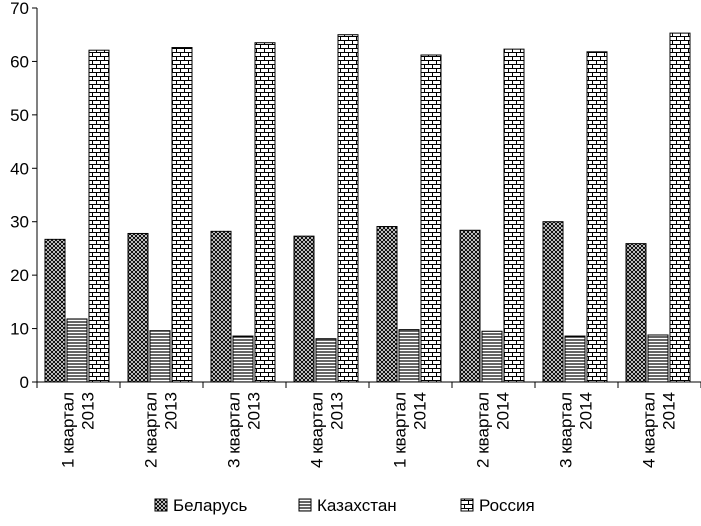  What do you see at coordinates (507, 505) in the screenshot?
I see `legend-label: Россия` at bounding box center [507, 505].